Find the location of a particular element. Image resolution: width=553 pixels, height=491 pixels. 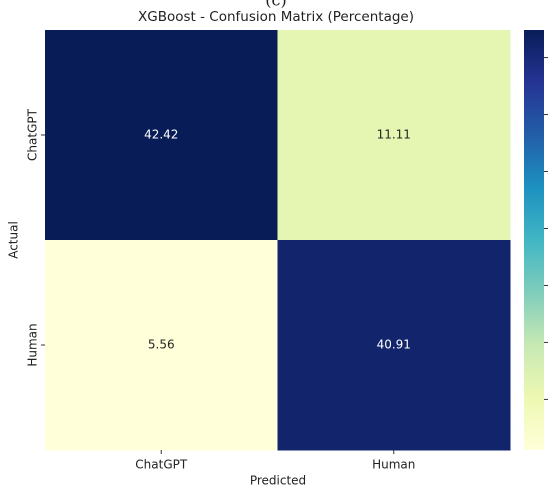

x-tick-label: Human is located at coordinates (393, 465).